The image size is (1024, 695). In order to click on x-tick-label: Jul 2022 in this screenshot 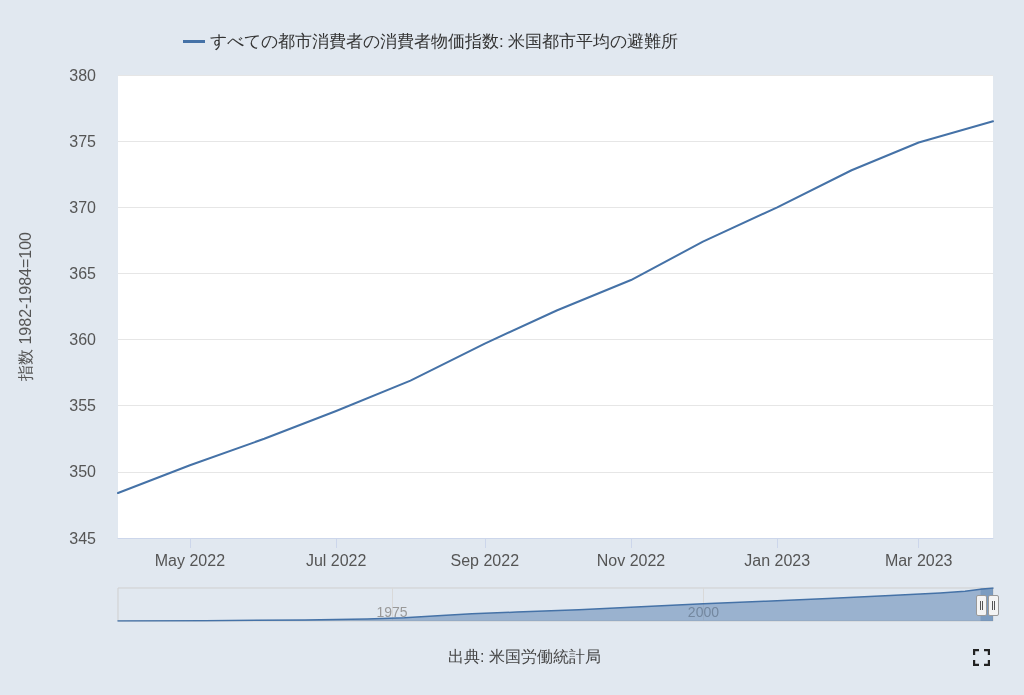, I will do `click(336, 560)`.